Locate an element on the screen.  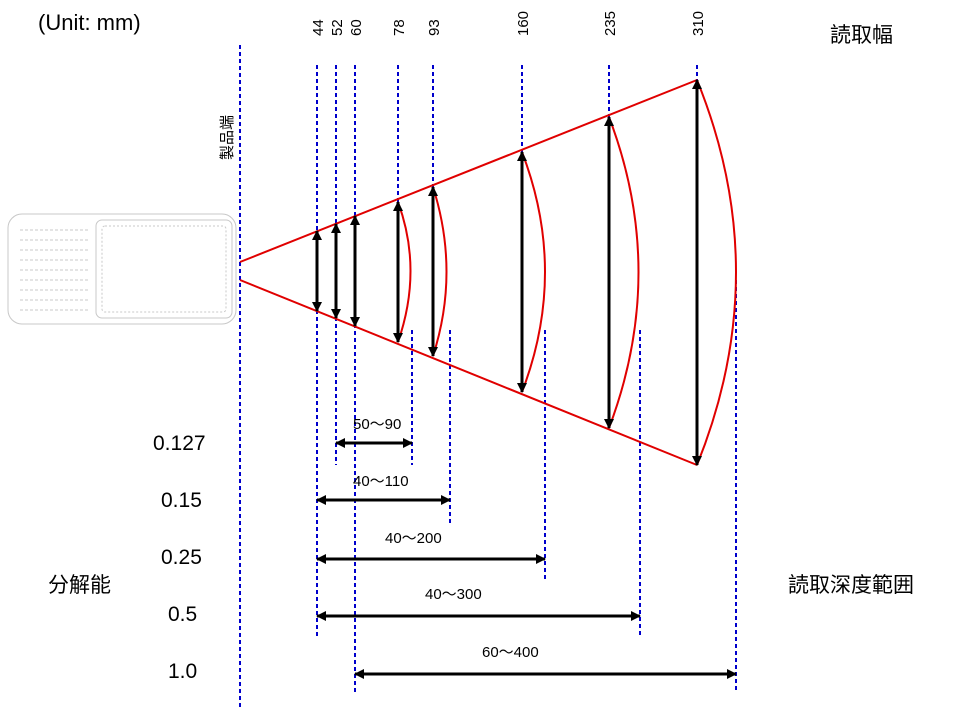
resolution-value: 0.15 is located at coordinates (181, 500).